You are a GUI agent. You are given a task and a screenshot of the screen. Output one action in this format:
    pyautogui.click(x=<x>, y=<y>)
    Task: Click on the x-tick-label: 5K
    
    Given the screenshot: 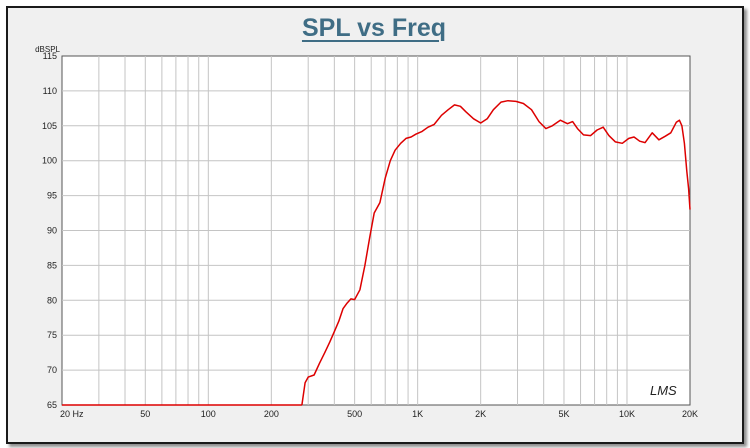 What is the action you would take?
    pyautogui.click(x=563, y=414)
    